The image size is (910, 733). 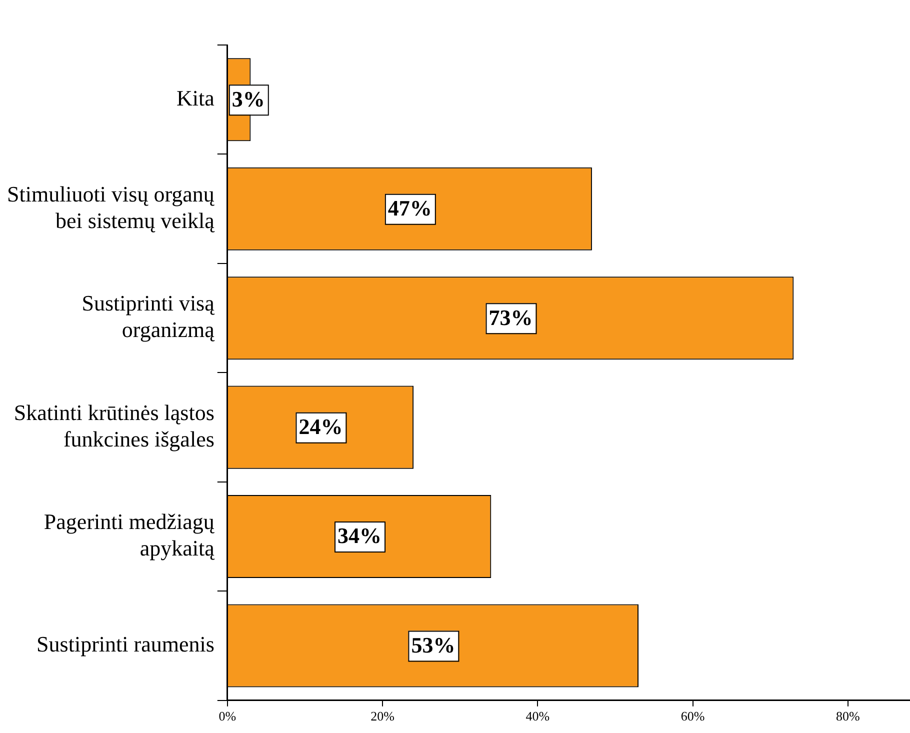 I want to click on y-tick-label: Sustiprinti raumenis, so click(x=125, y=644).